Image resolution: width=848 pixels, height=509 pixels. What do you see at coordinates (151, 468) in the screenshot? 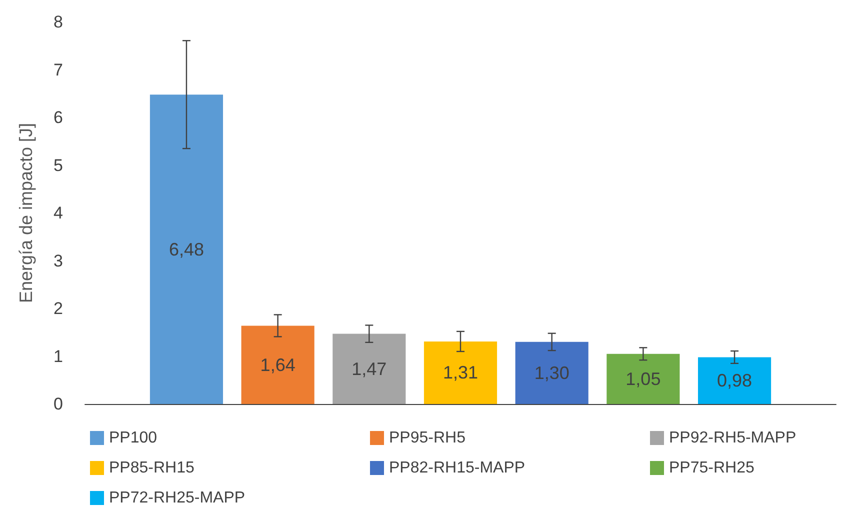
I see `legend-label: PP85-RH15` at bounding box center [151, 468].